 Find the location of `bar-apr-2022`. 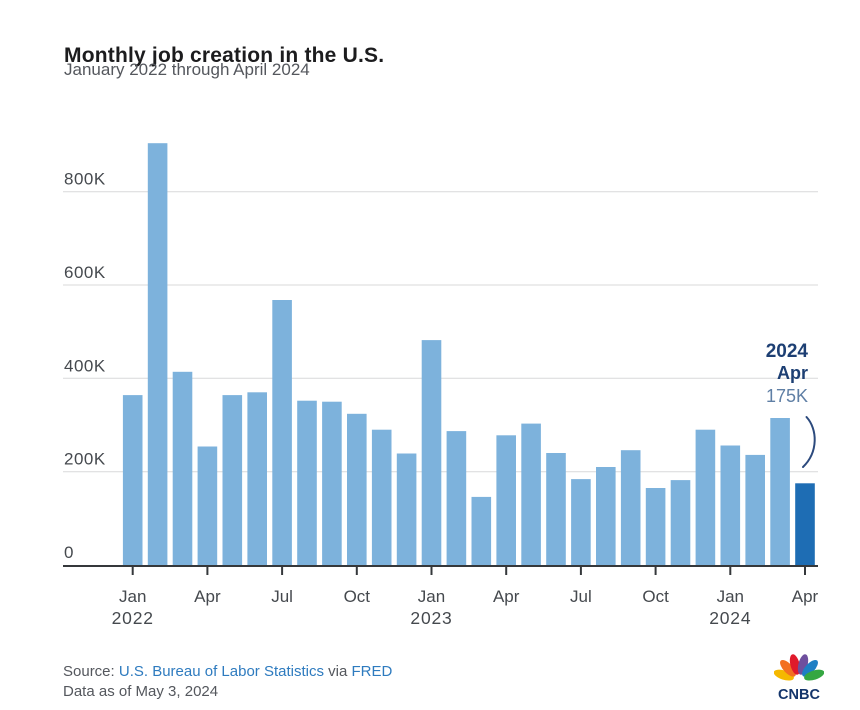

bar-apr-2022 is located at coordinates (207, 505).